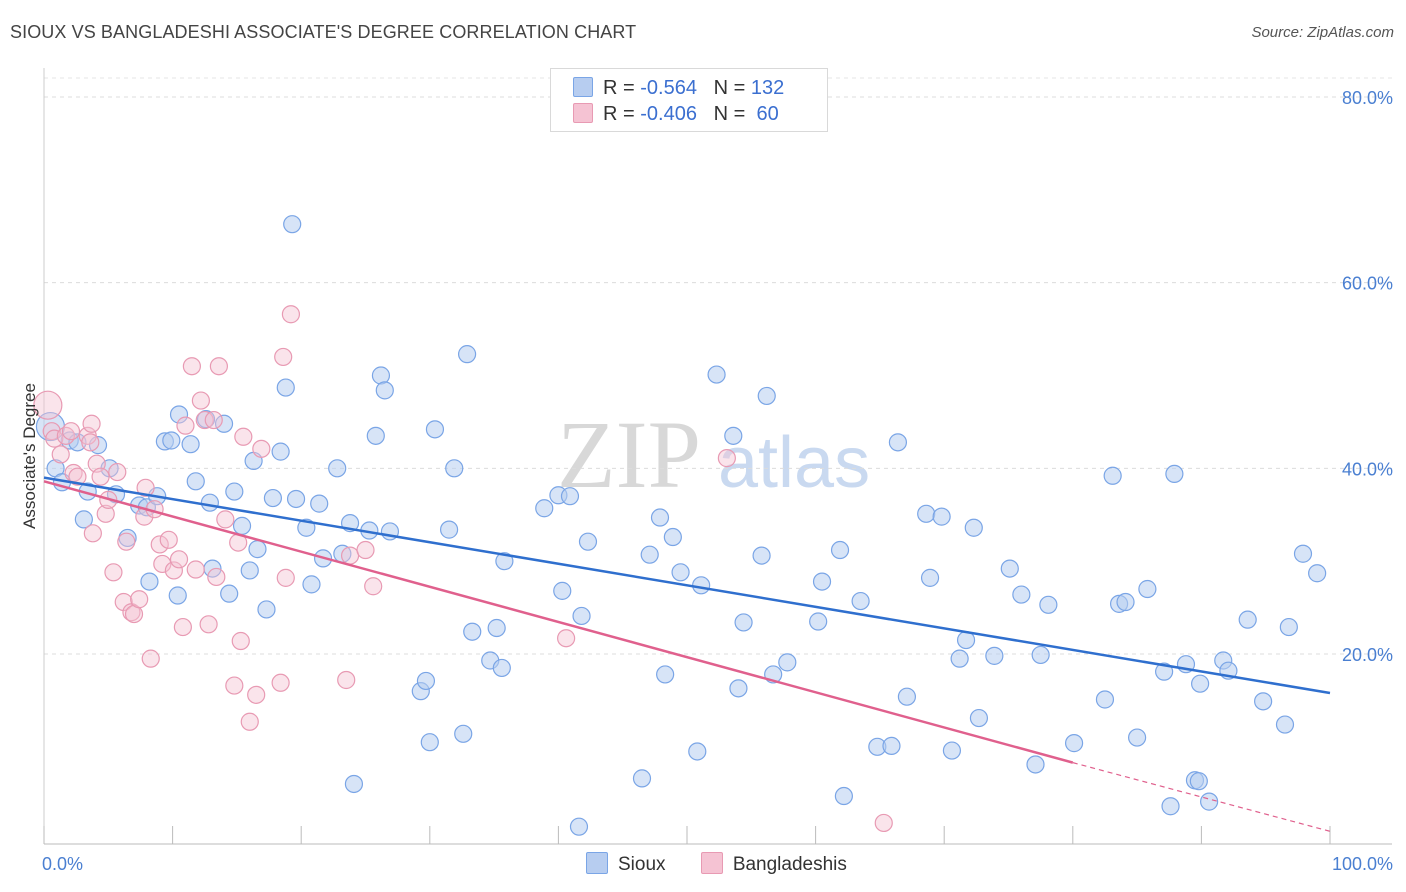 Image resolution: width=1406 pixels, height=892 pixels. Describe the element at coordinates (583, 87) in the screenshot. I see `sioux-swatch` at that location.